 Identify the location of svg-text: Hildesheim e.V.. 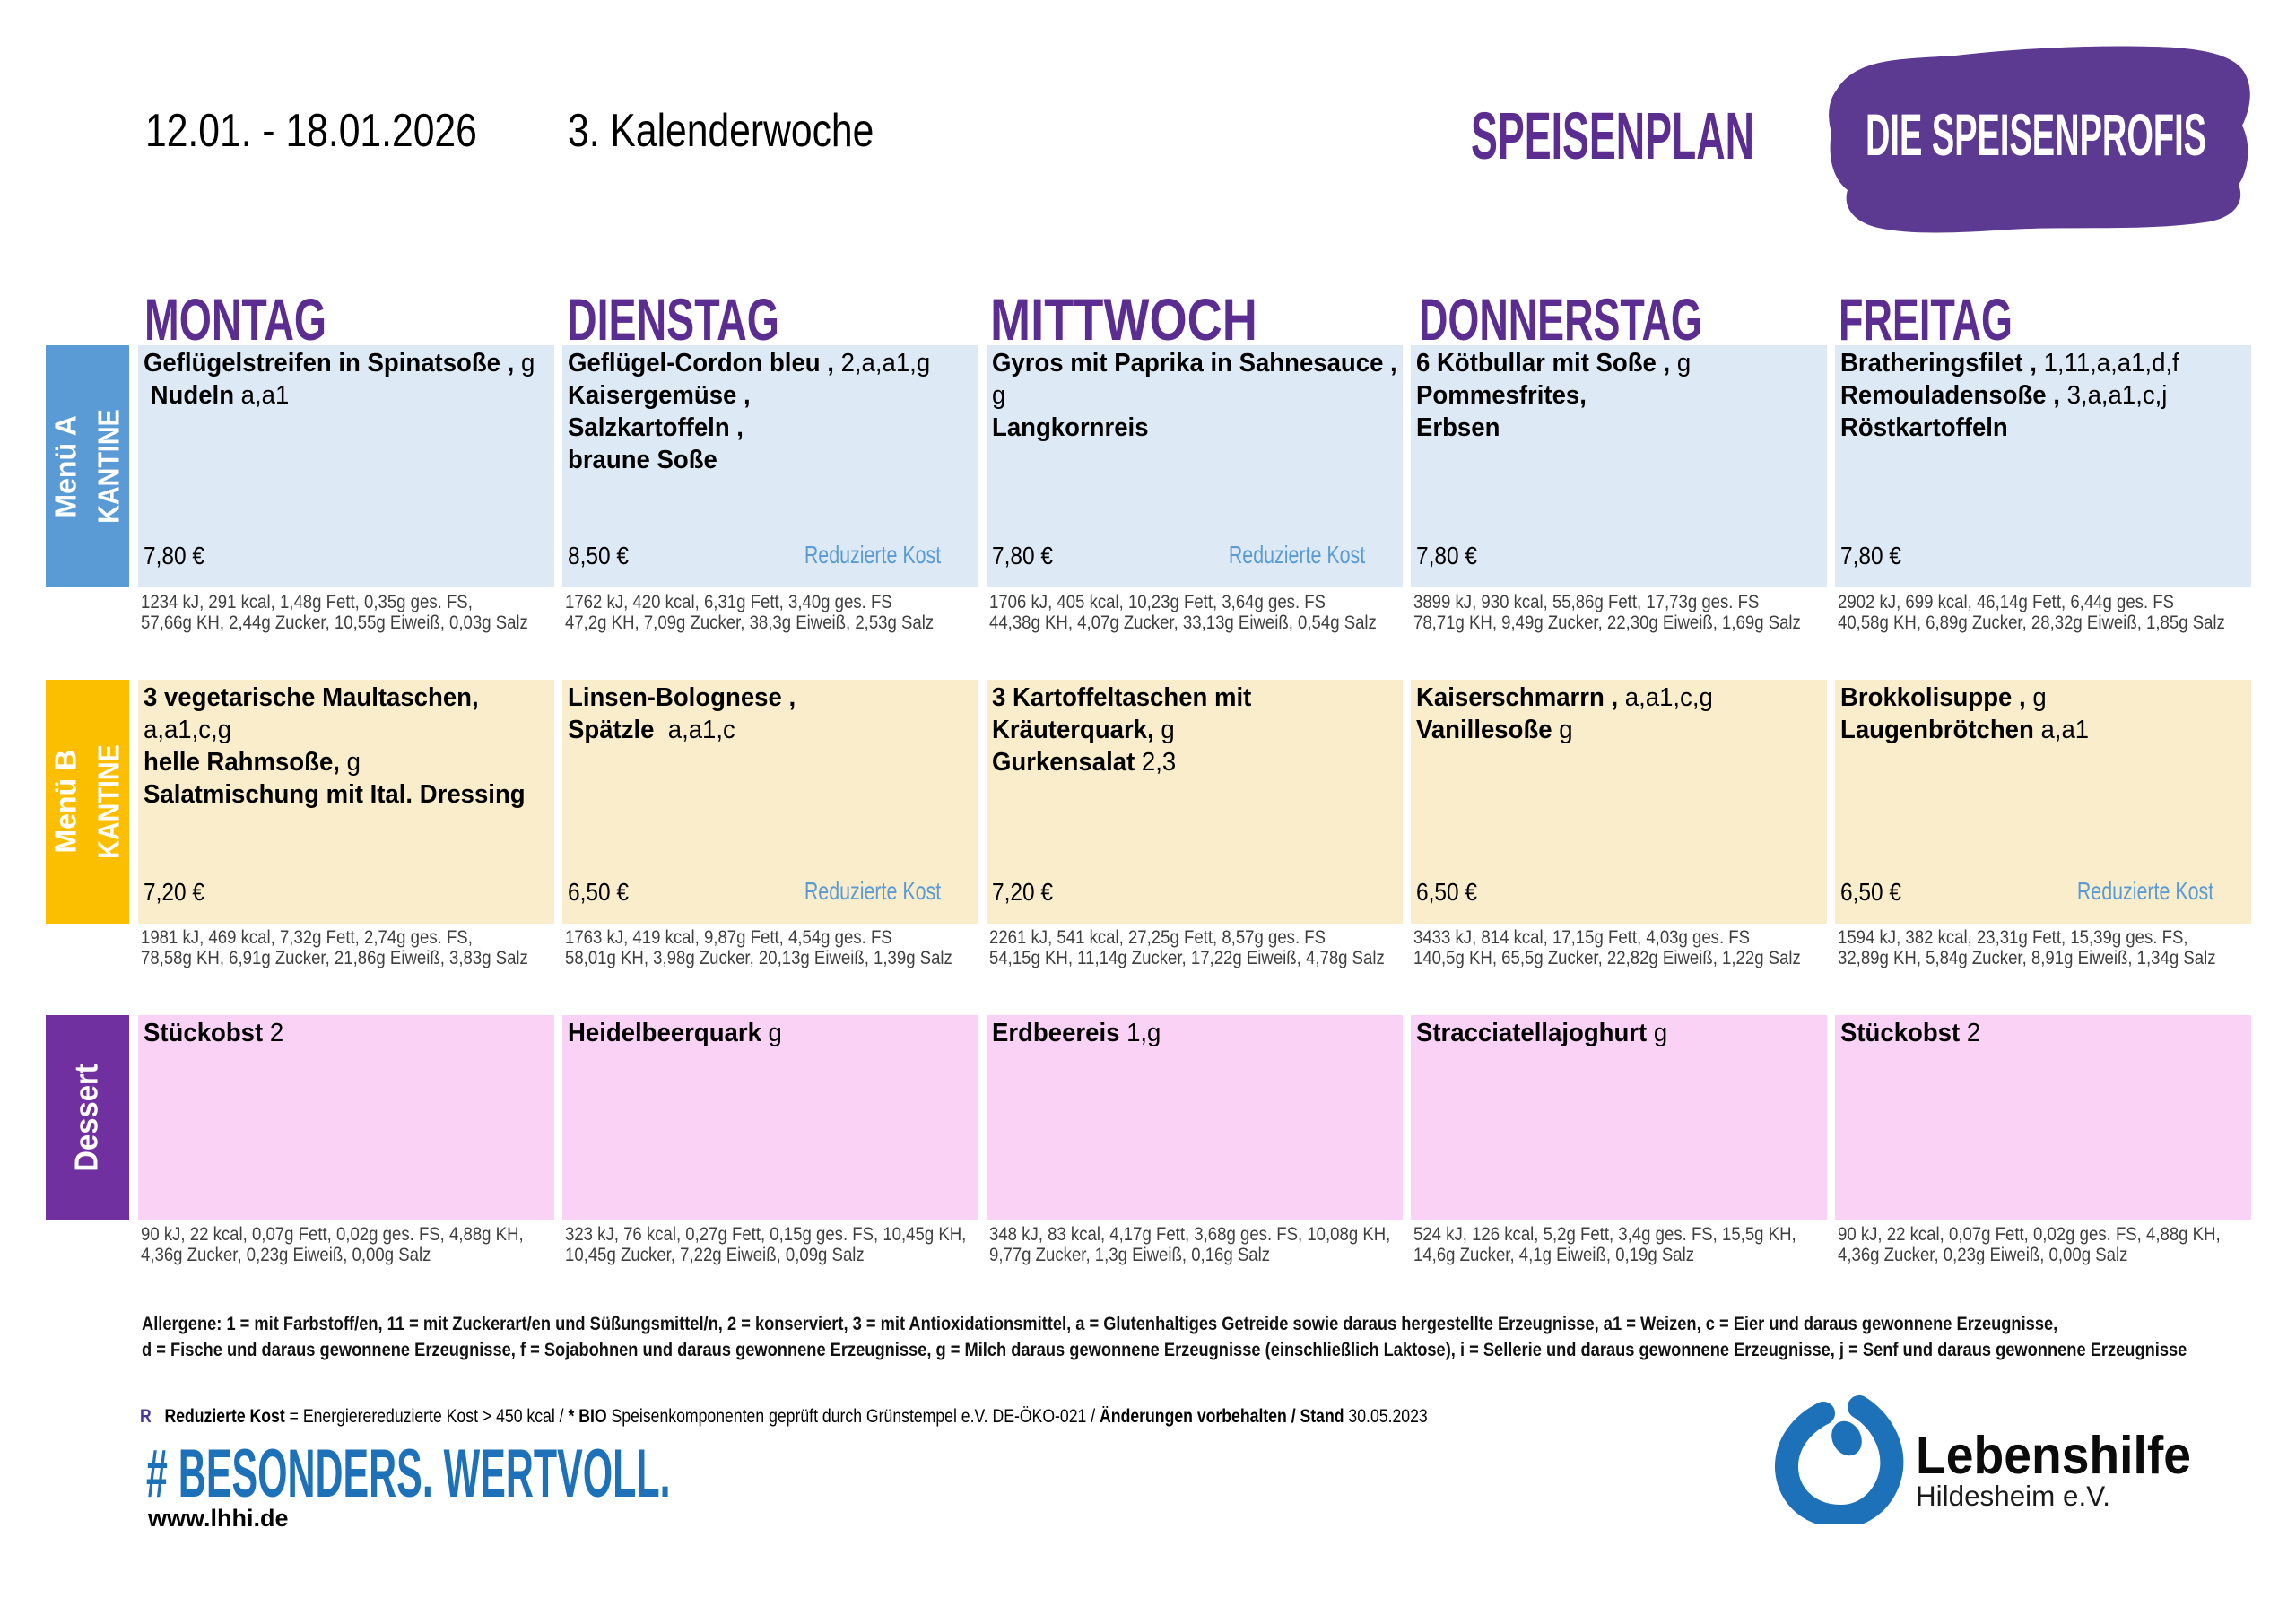
(2013, 1496).